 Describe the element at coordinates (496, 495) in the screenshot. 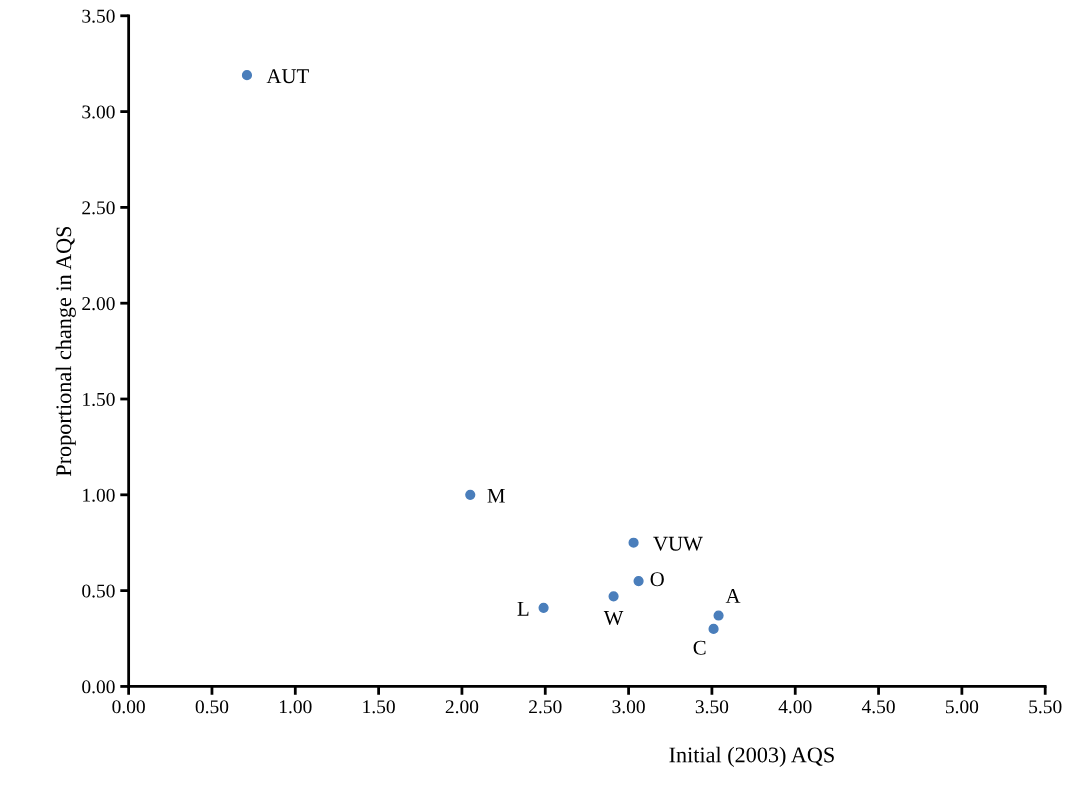

I see `annotation: M` at that location.